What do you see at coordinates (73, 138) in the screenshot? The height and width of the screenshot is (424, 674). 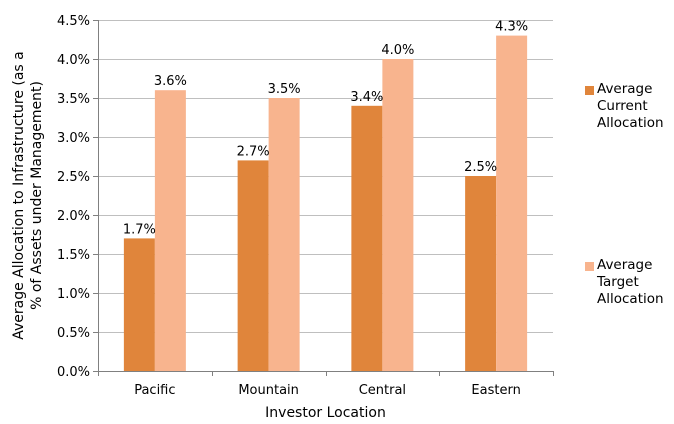 I see `y-tick-label: 3.0%` at bounding box center [73, 138].